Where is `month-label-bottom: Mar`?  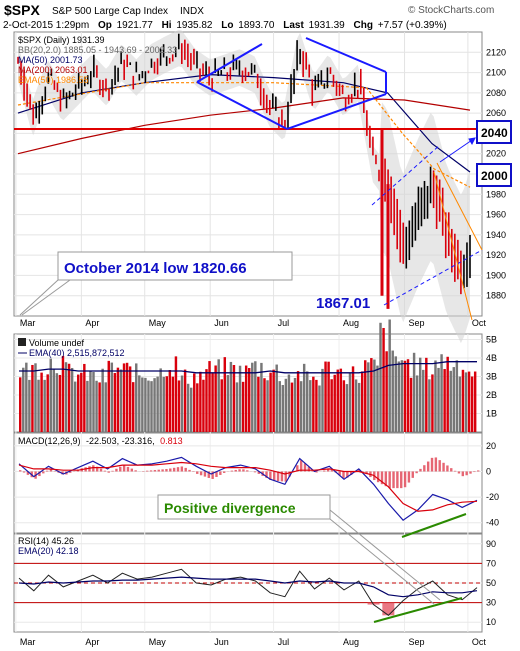 month-label-bottom: Mar is located at coordinates (28, 642).